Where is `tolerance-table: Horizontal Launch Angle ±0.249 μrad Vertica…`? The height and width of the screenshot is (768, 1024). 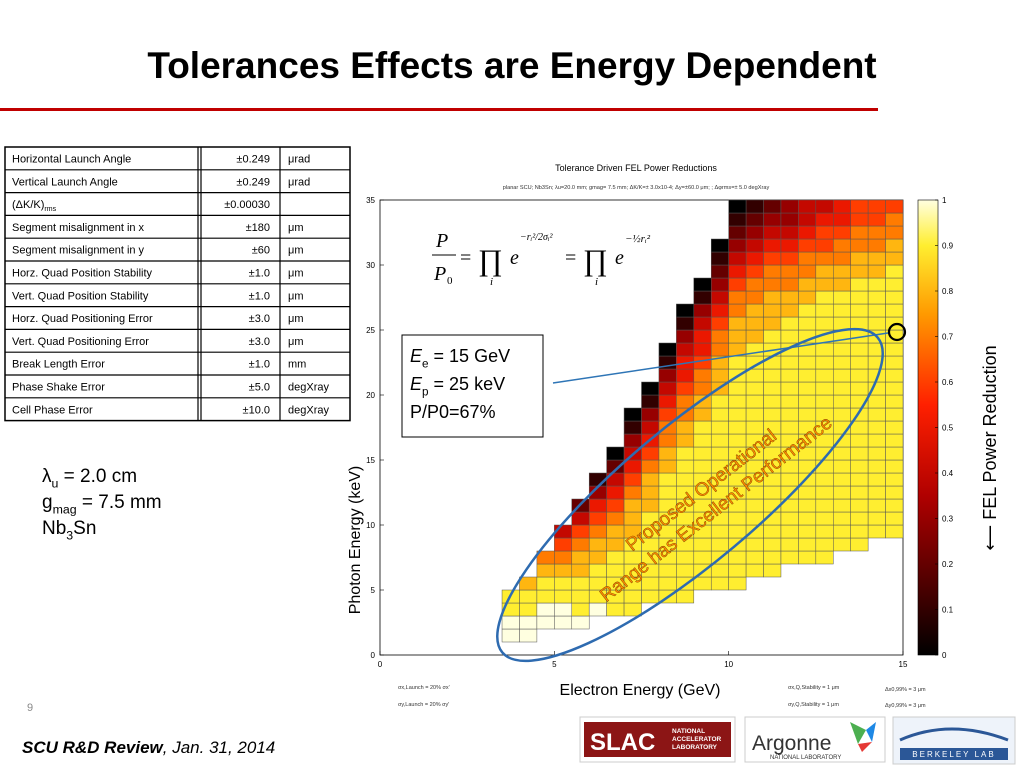 tolerance-table: Horizontal Launch Angle ±0.249 μrad Vertica… is located at coordinates (177, 284).